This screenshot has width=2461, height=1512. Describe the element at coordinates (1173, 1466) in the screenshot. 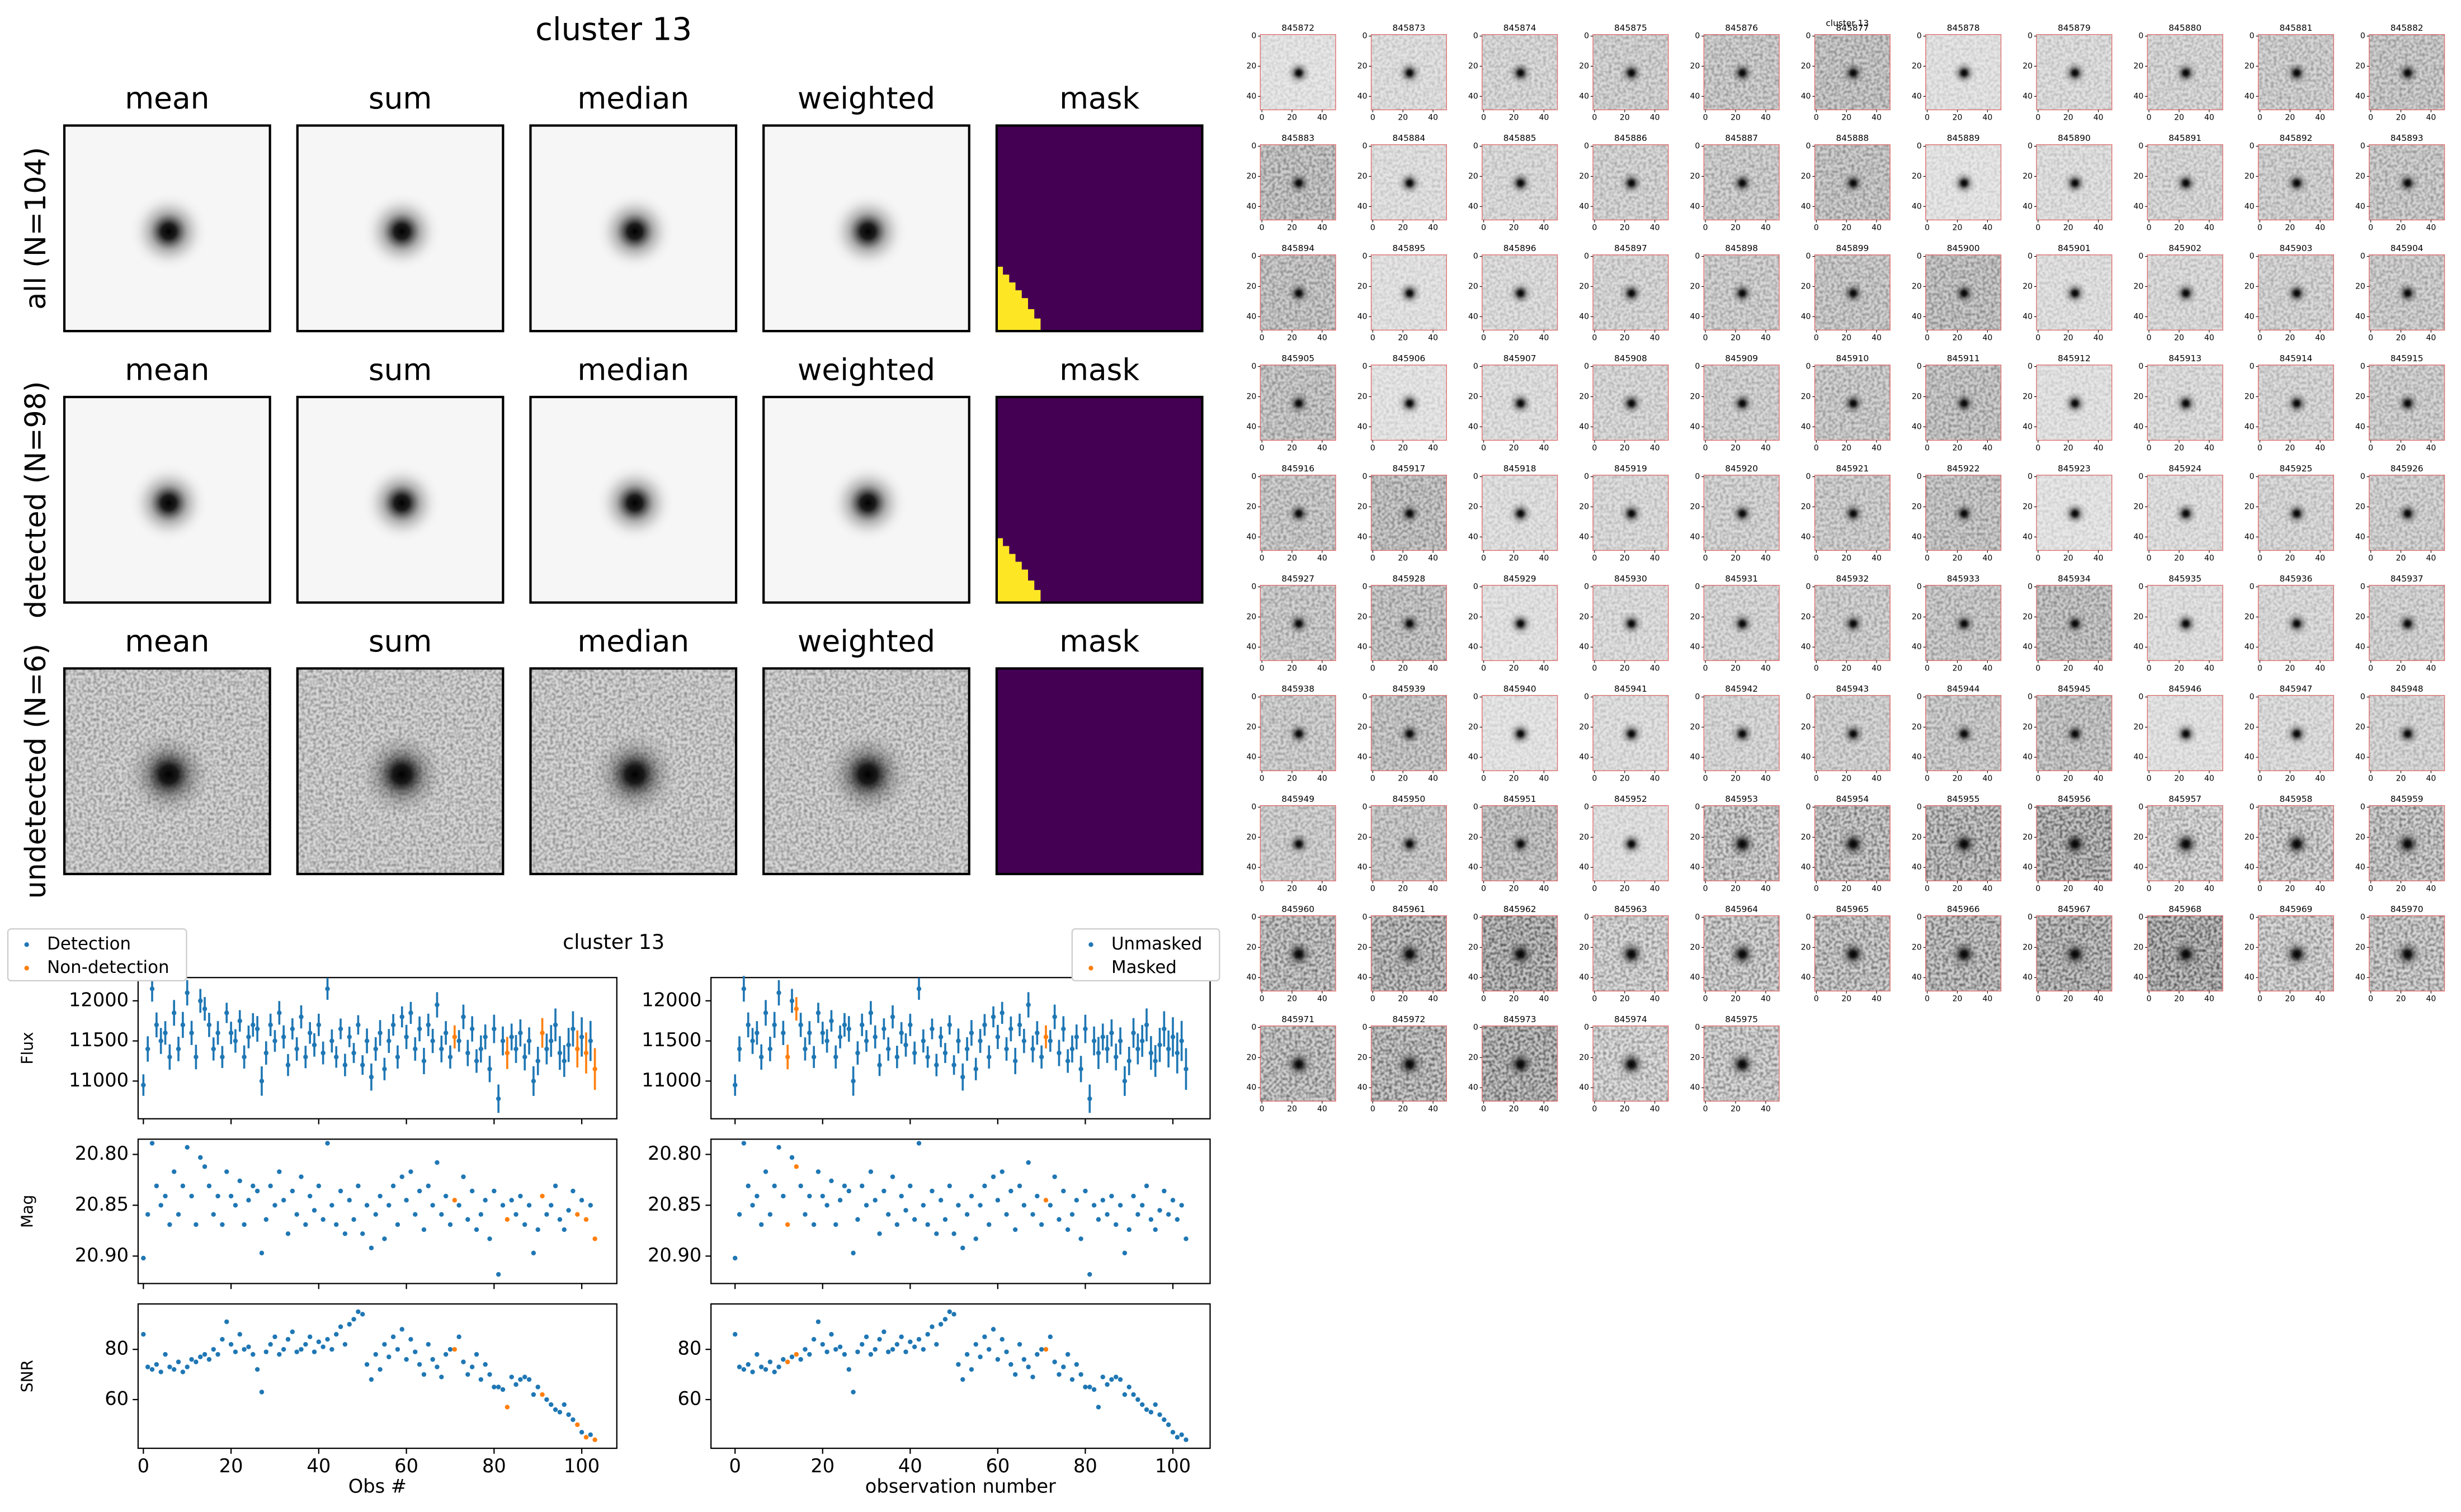

I see `x-tick-label: 100` at that location.